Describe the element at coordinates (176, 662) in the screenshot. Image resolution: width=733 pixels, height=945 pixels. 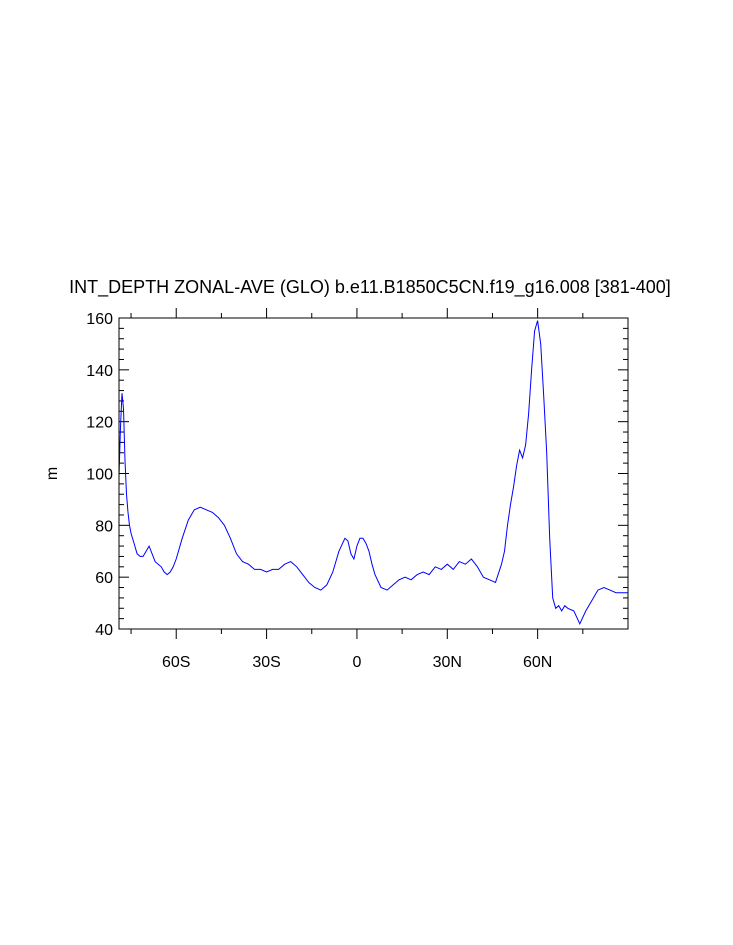
I see `x-tick-label: 60S` at that location.